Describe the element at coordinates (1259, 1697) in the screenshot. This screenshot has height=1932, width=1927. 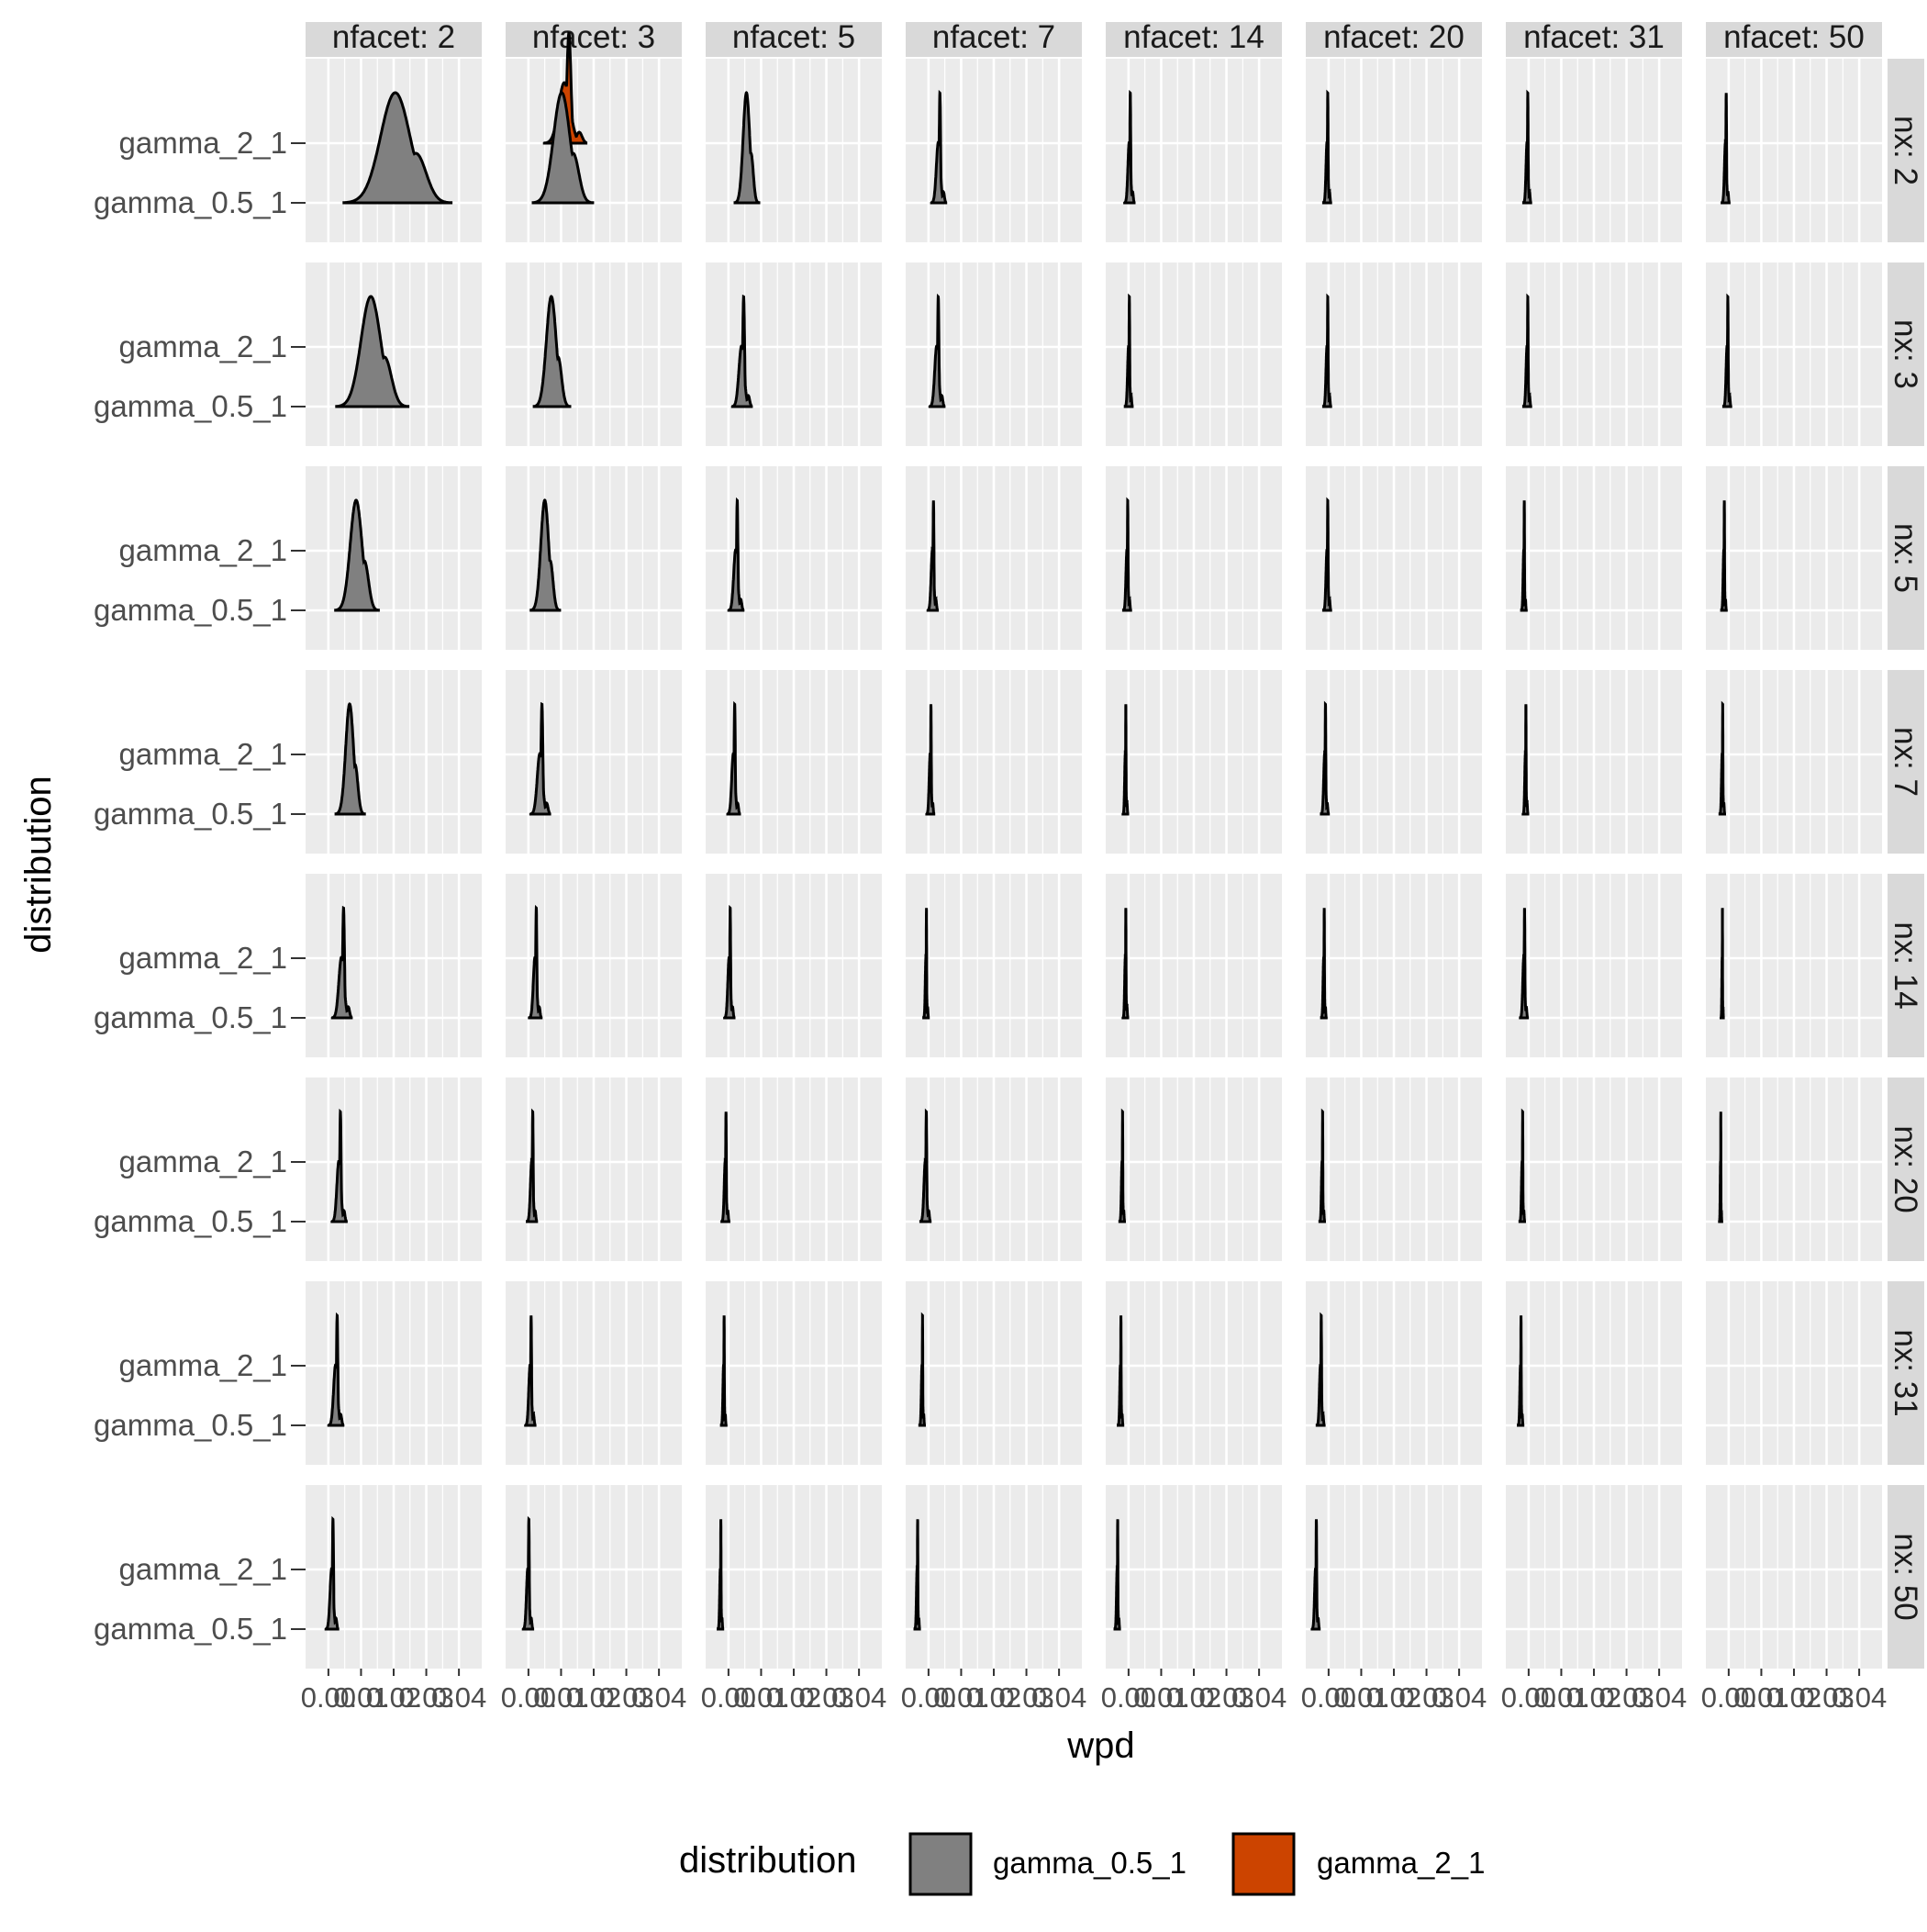
I see `x-tick-label-4-4: 0.04` at that location.